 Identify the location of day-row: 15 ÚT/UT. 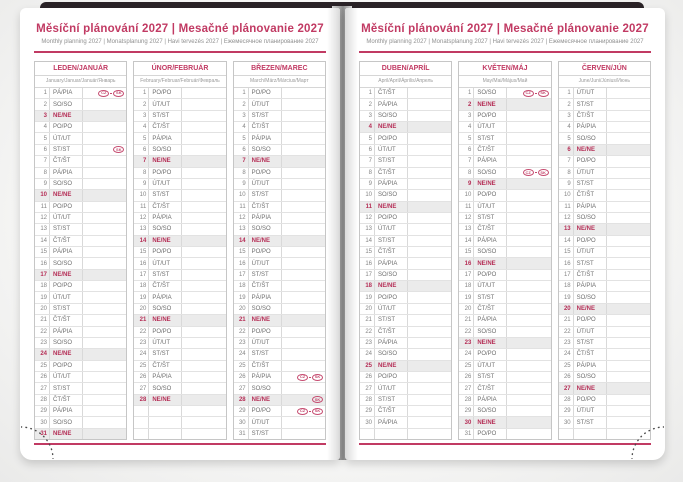
(604, 253).